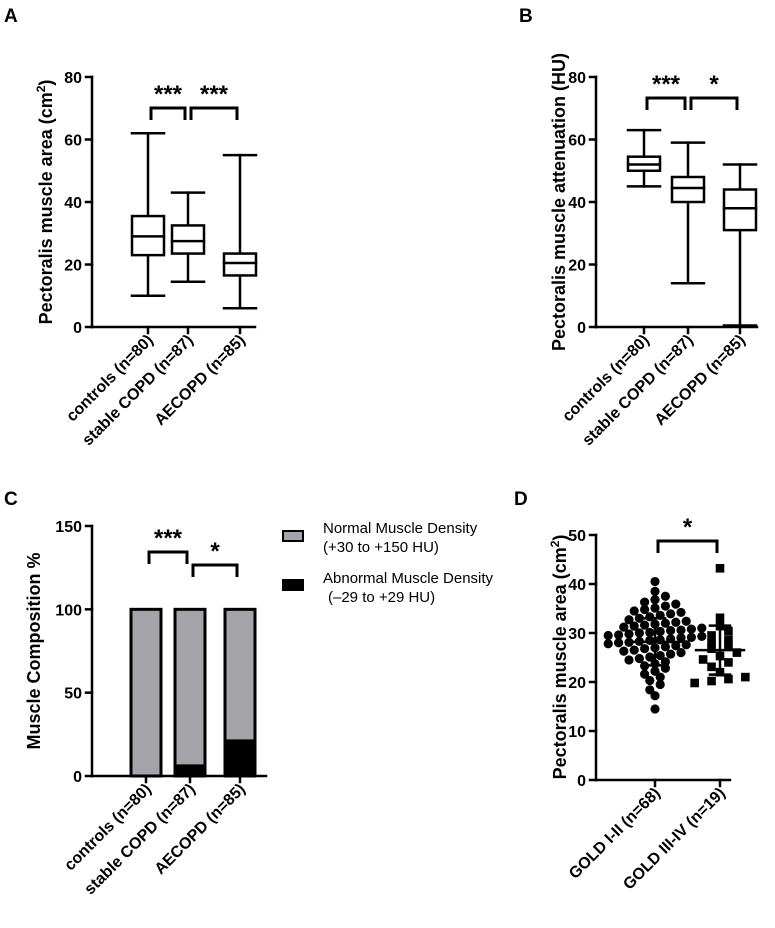 The width and height of the screenshot is (775, 928). Describe the element at coordinates (11, 499) in the screenshot. I see `panel-c-letter: C` at that location.